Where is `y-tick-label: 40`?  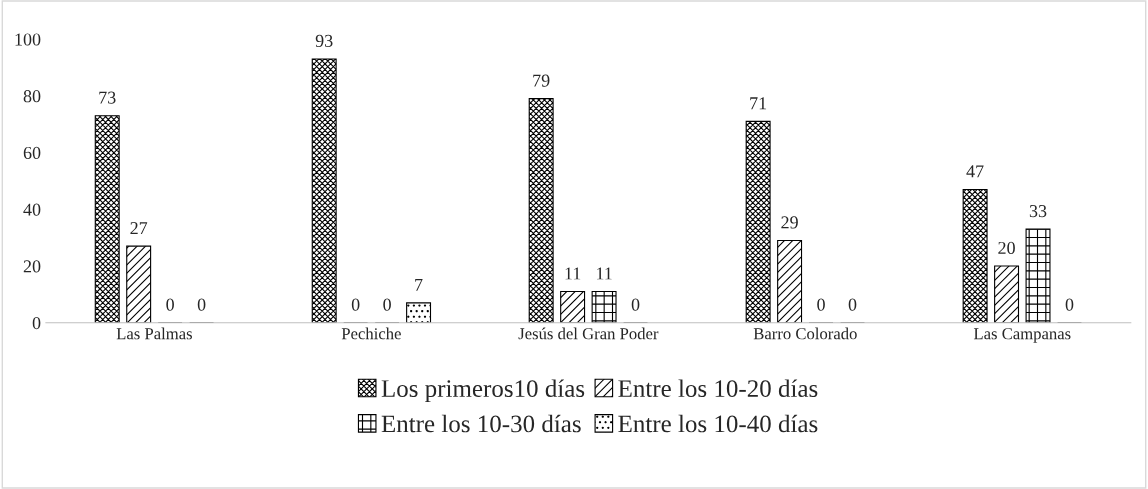 y-tick-label: 40 is located at coordinates (32, 209).